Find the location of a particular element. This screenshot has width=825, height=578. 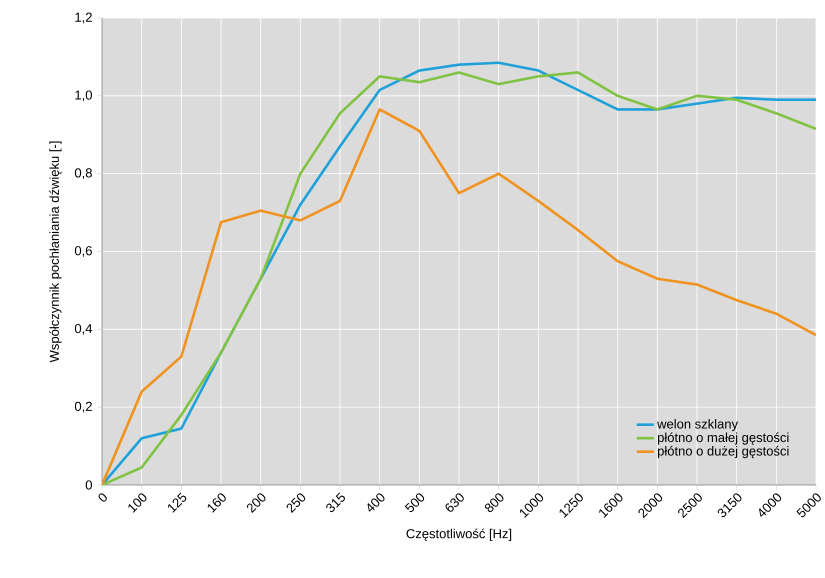

x-tick-label: 500 is located at coordinates (414, 502).